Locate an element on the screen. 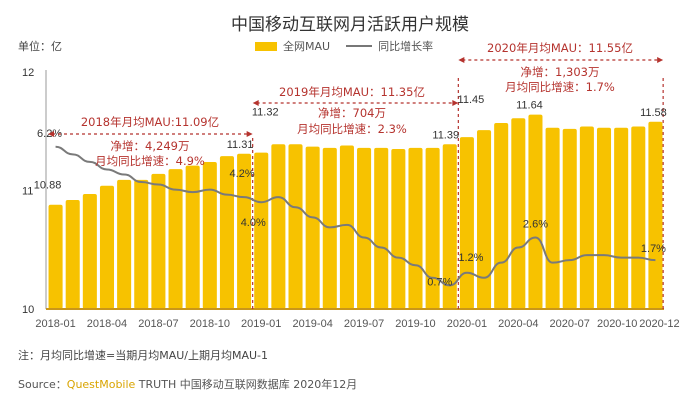  legend-line-swatch is located at coordinates (359, 46).